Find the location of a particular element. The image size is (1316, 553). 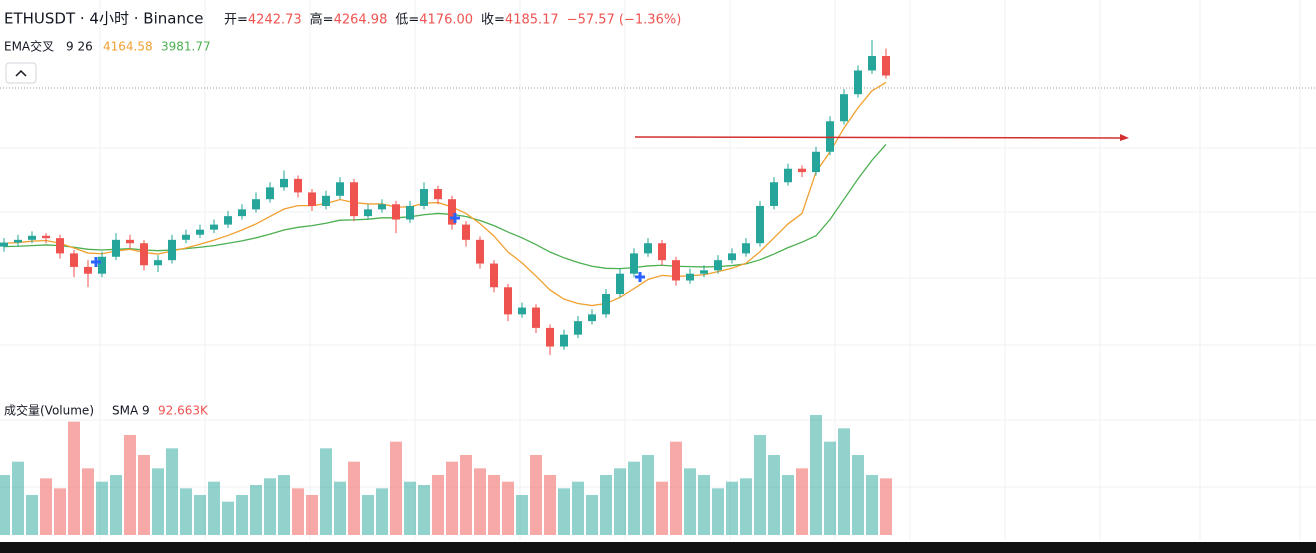

collapse-button is located at coordinates (21, 73).